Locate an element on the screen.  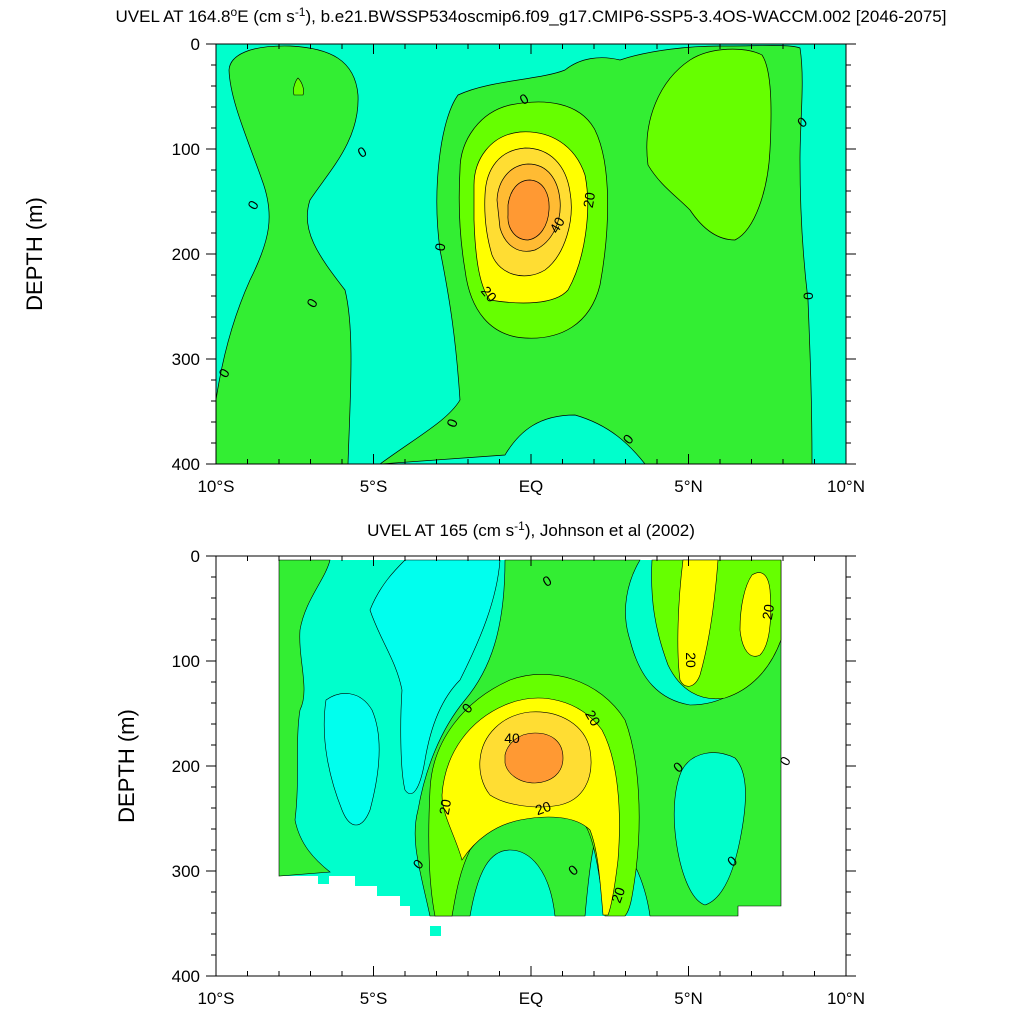
fill-negative-north-pocket is located at coordinates (709, 829).